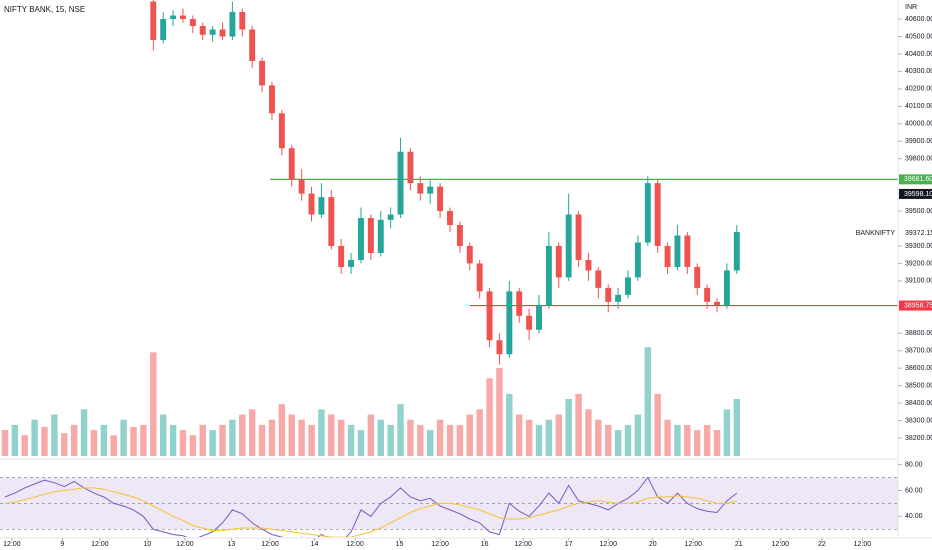  I want to click on y-tick-label: 39300.00, so click(918, 246).